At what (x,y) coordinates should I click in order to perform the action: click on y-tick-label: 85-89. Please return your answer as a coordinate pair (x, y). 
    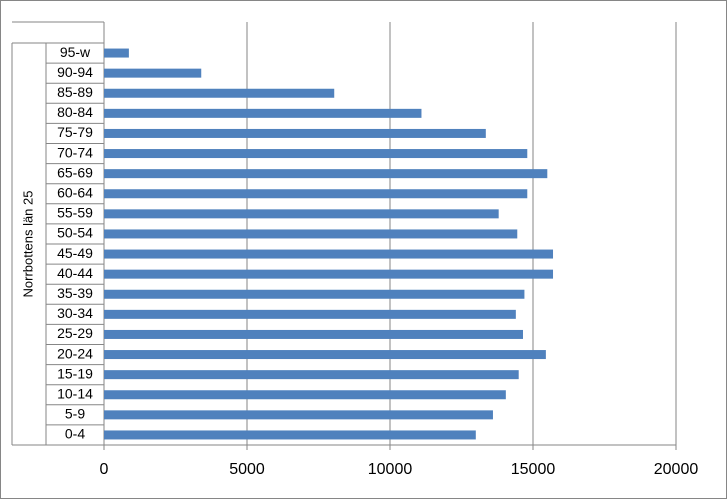
    Looking at the image, I should click on (75, 92).